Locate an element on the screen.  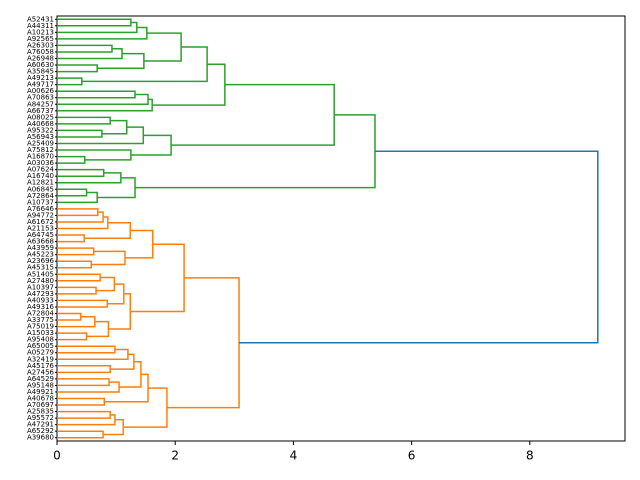
leaf-label: A39680 is located at coordinates (40, 438).